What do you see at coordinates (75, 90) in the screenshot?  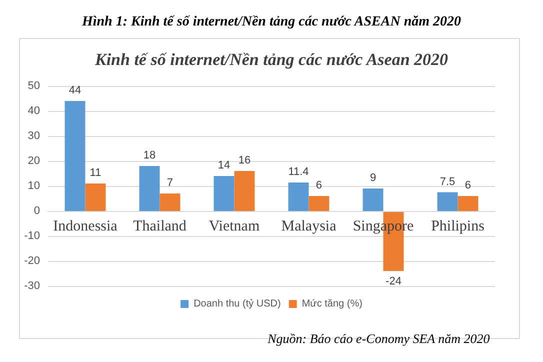 I see `data-label: 44` at bounding box center [75, 90].